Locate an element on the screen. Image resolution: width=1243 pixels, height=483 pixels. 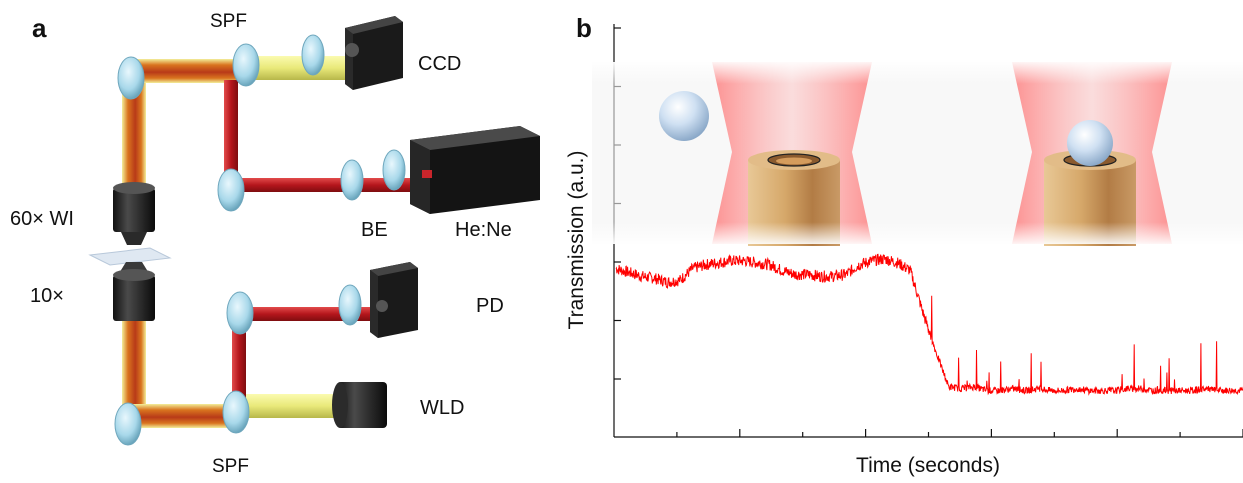
panel-letter-b: b is located at coordinates (584, 28).